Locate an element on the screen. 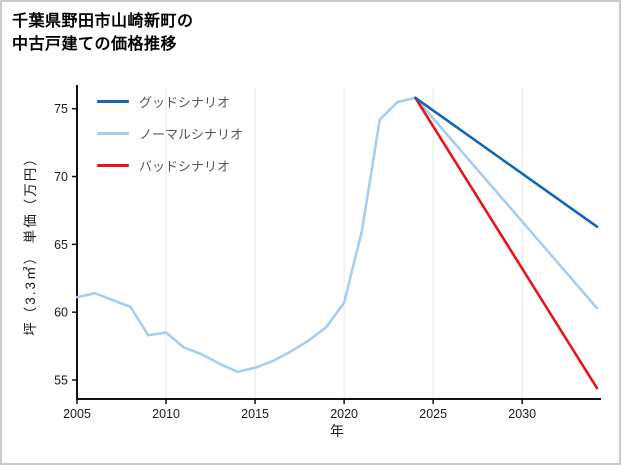 The image size is (621, 465). y-tick-label: 75 is located at coordinates (61, 109).